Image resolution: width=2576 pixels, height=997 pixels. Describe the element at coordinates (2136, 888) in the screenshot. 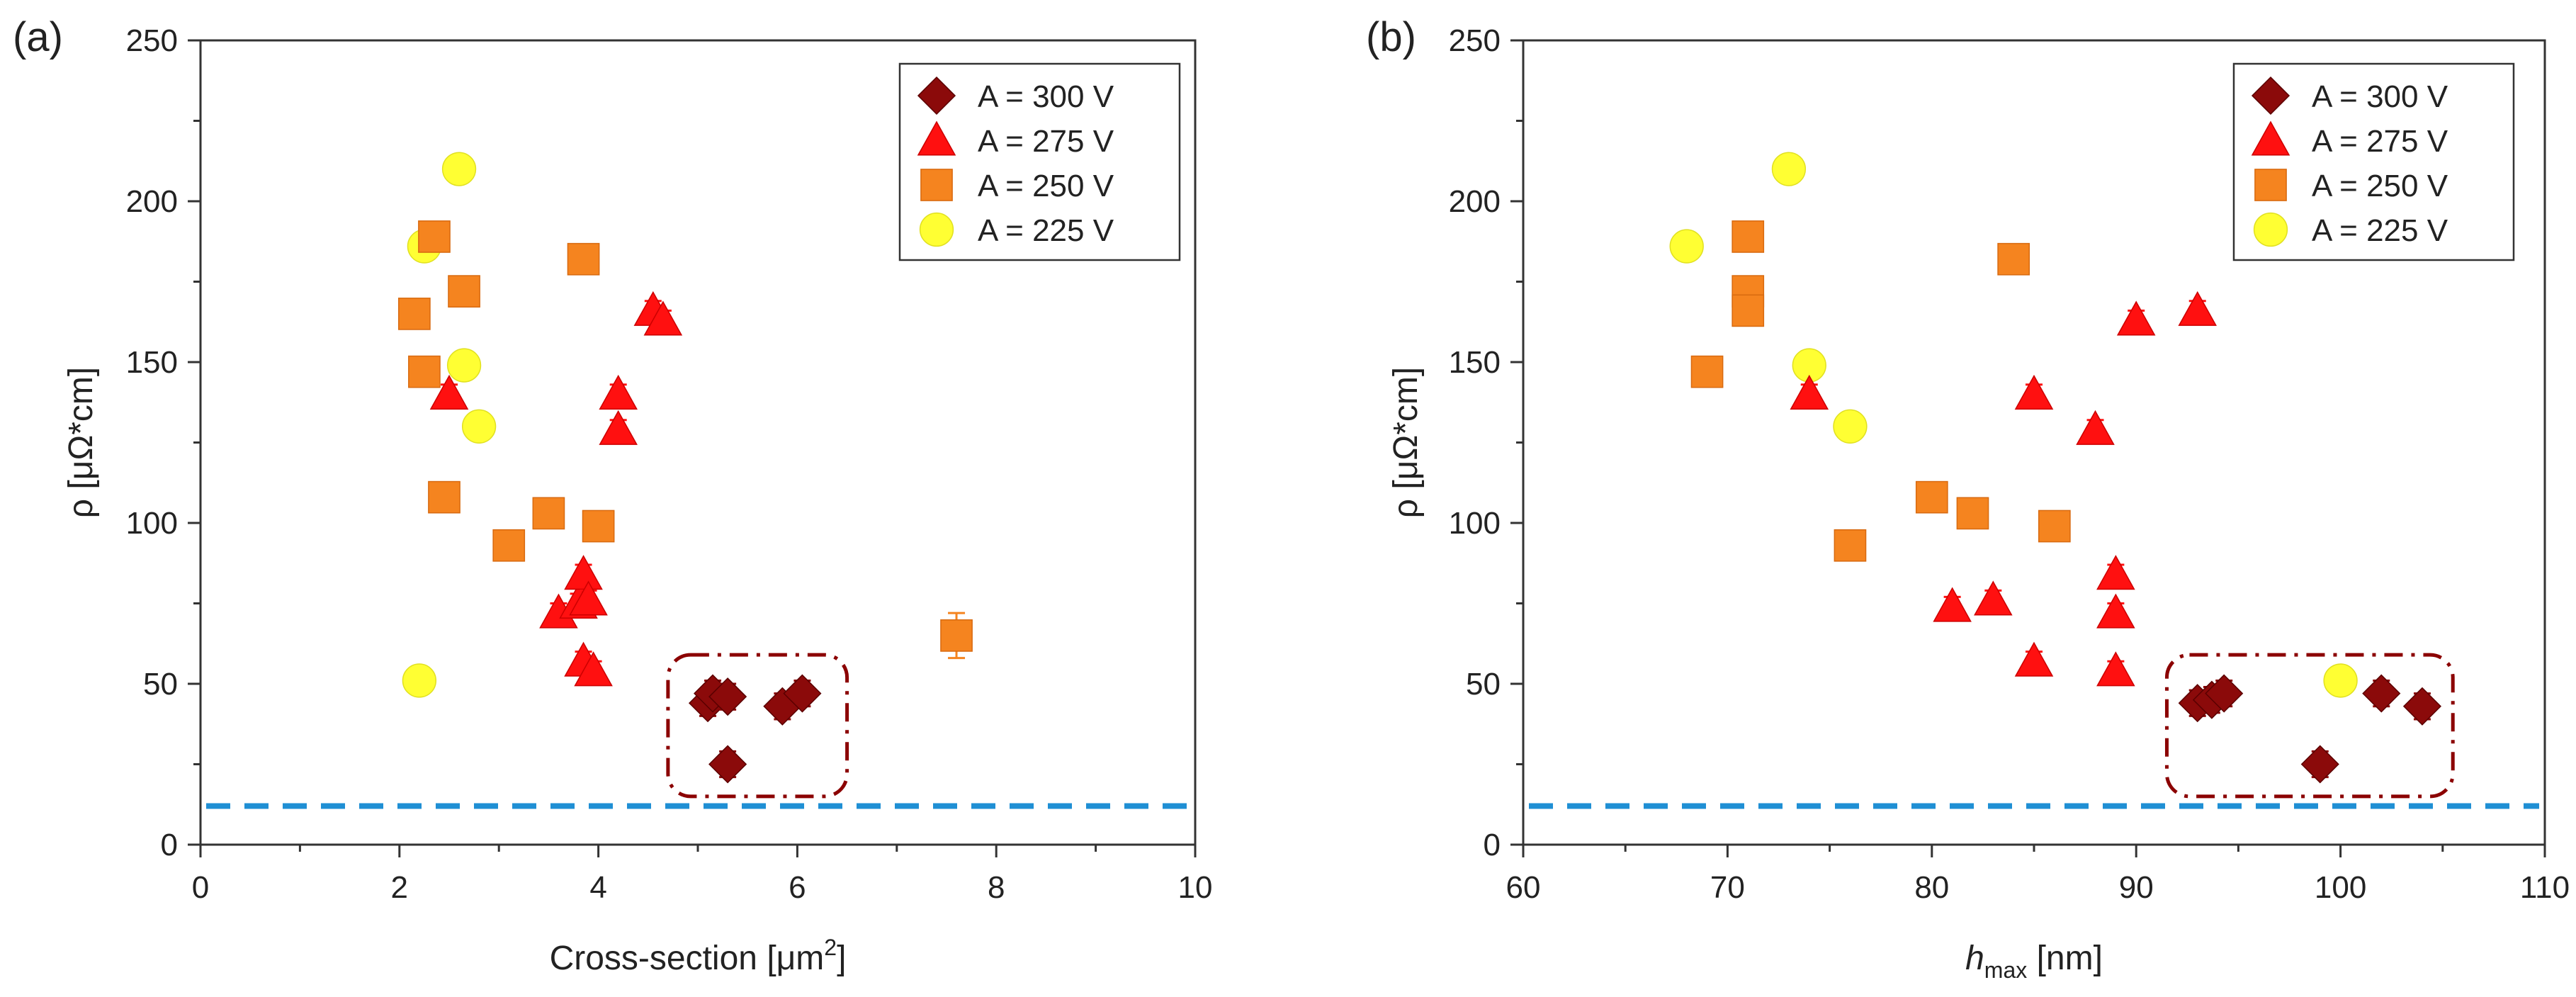

I see `x-tick-label: 90` at that location.